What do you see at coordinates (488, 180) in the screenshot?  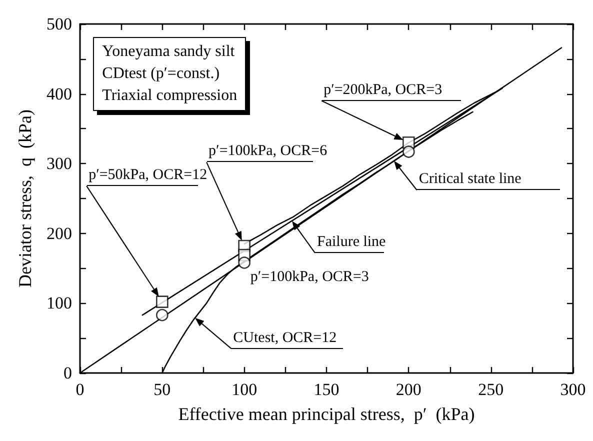 I see `annotation: Critical state line` at bounding box center [488, 180].